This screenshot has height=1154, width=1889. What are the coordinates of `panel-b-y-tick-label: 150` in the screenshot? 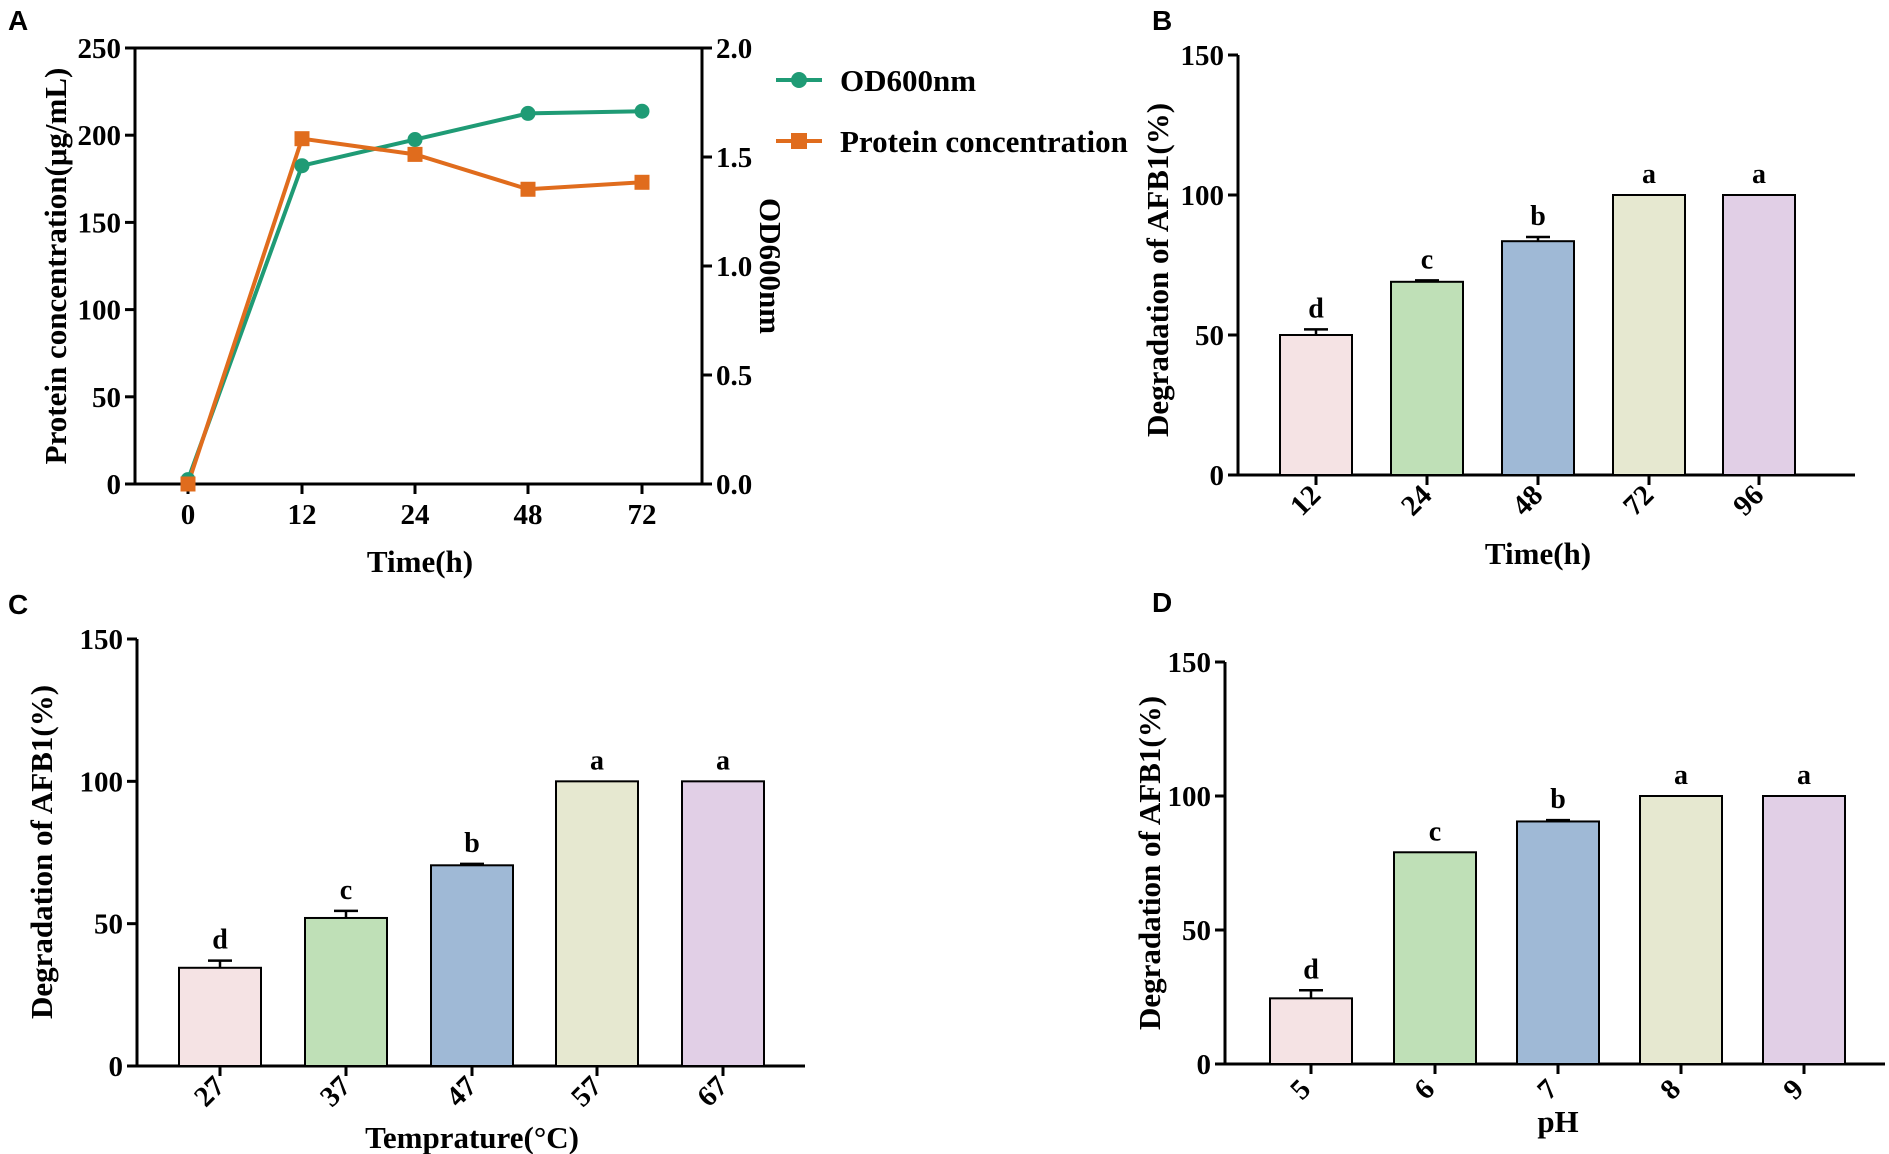 It's located at (1203, 56).